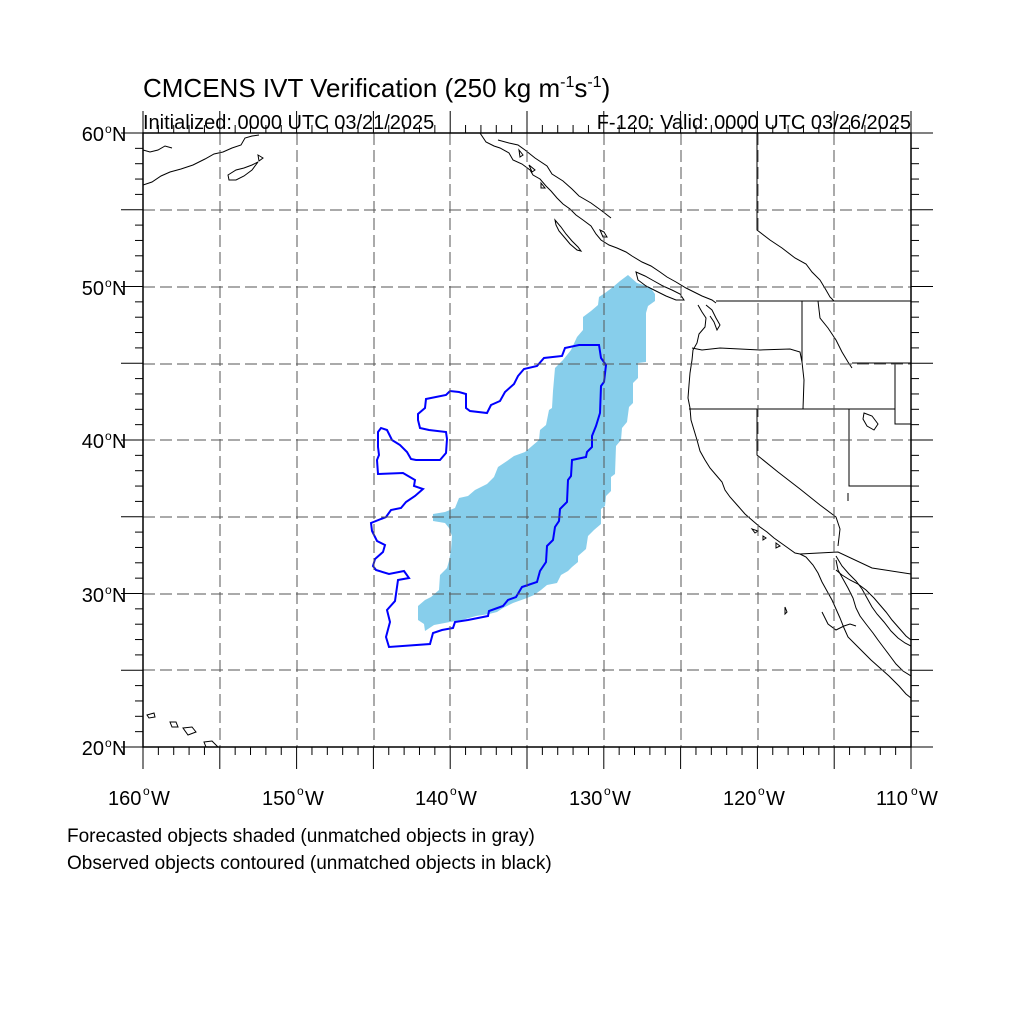  Describe the element at coordinates (606, 88) in the screenshot. I see `title-close: )` at that location.